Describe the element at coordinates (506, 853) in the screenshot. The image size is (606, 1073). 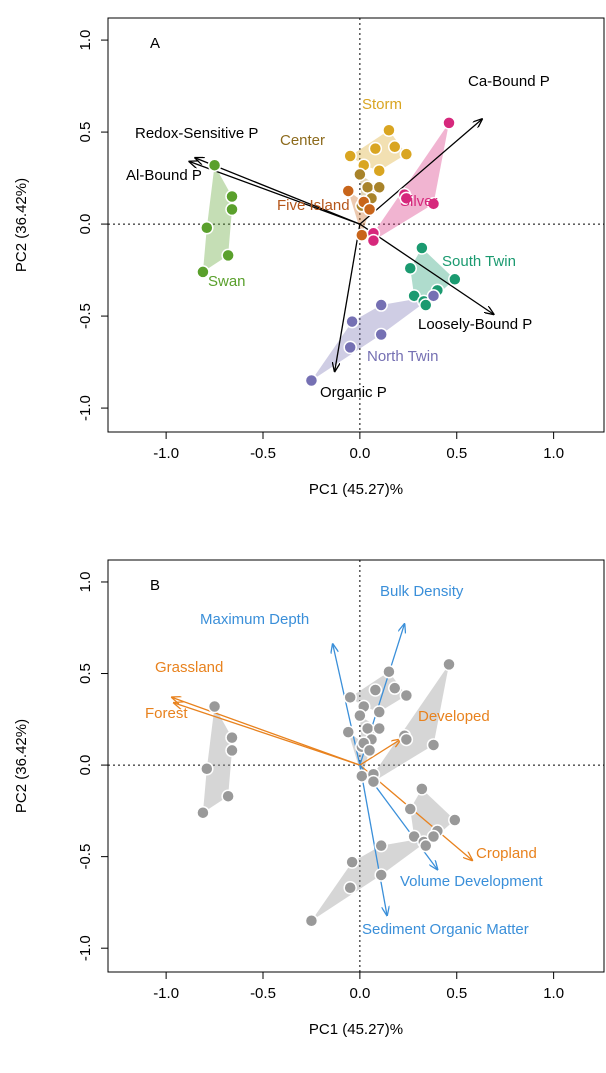
I see `arrow-label: Cropland` at that location.